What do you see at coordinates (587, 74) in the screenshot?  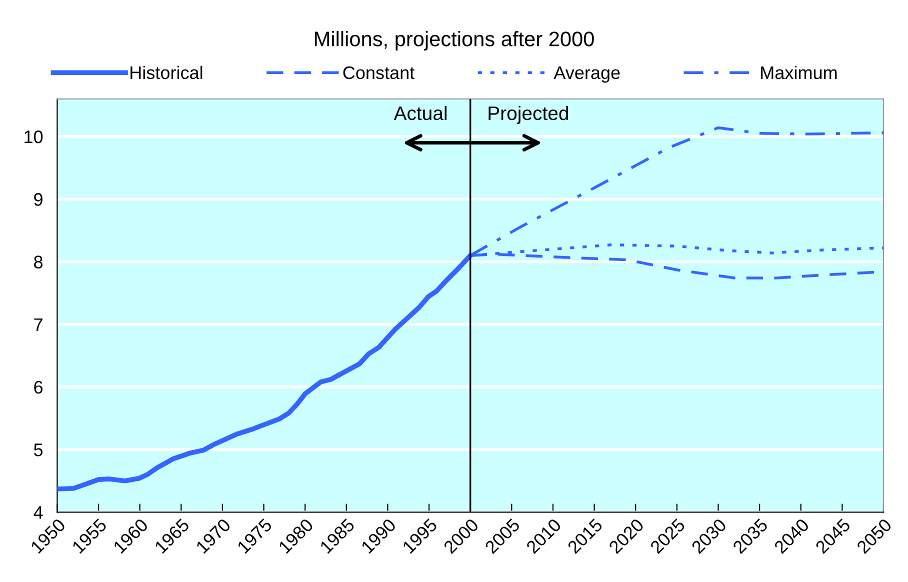 I see `legend-label: Average` at bounding box center [587, 74].